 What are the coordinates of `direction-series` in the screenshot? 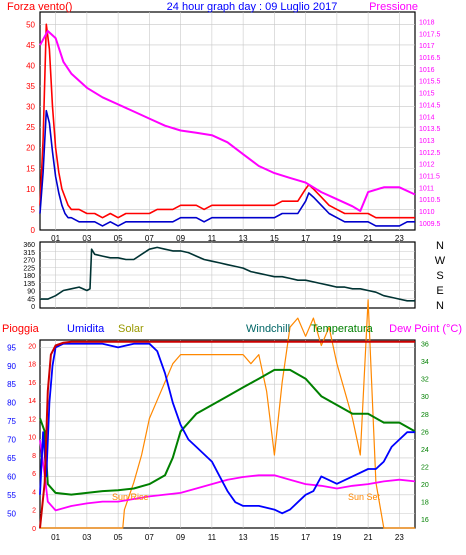 It's located at (227, 274).